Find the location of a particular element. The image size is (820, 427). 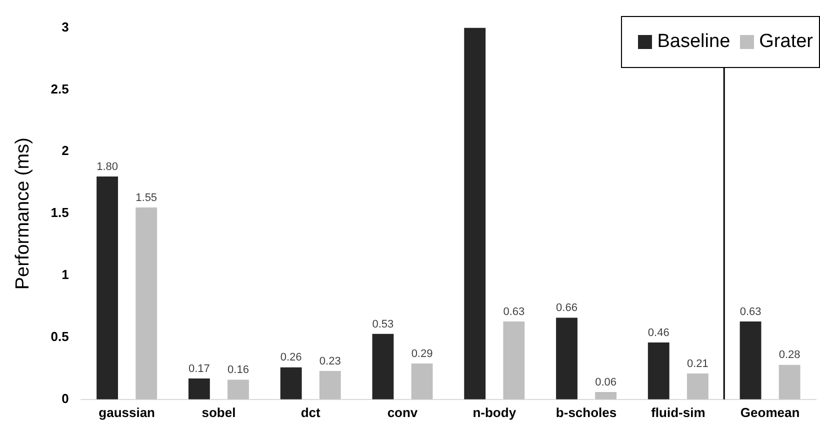

data-label: 0.16 is located at coordinates (238, 370).